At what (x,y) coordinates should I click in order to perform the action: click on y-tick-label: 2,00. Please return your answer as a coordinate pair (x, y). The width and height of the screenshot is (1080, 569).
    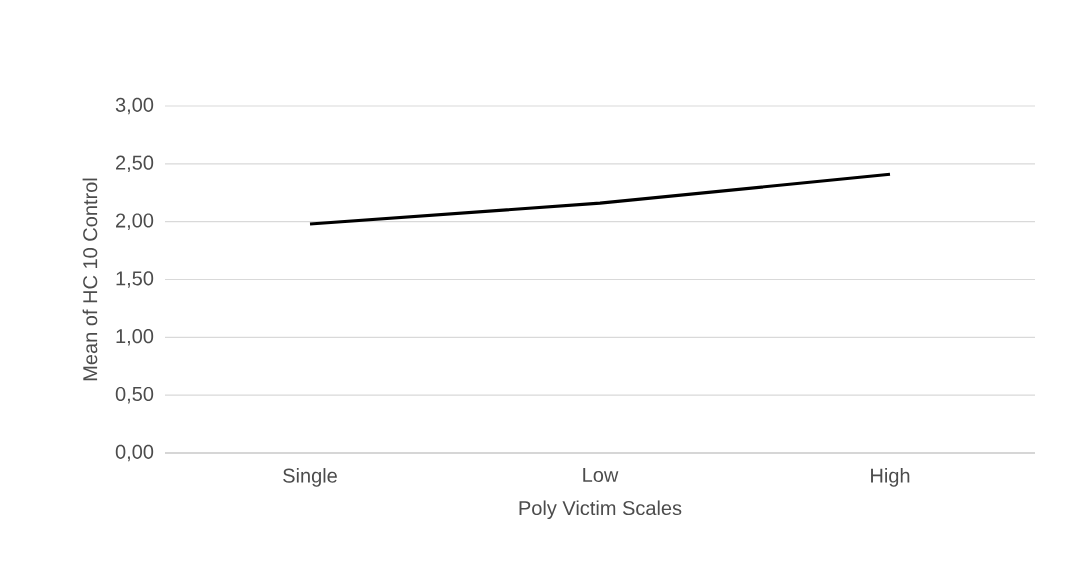
    Looking at the image, I should click on (135, 221).